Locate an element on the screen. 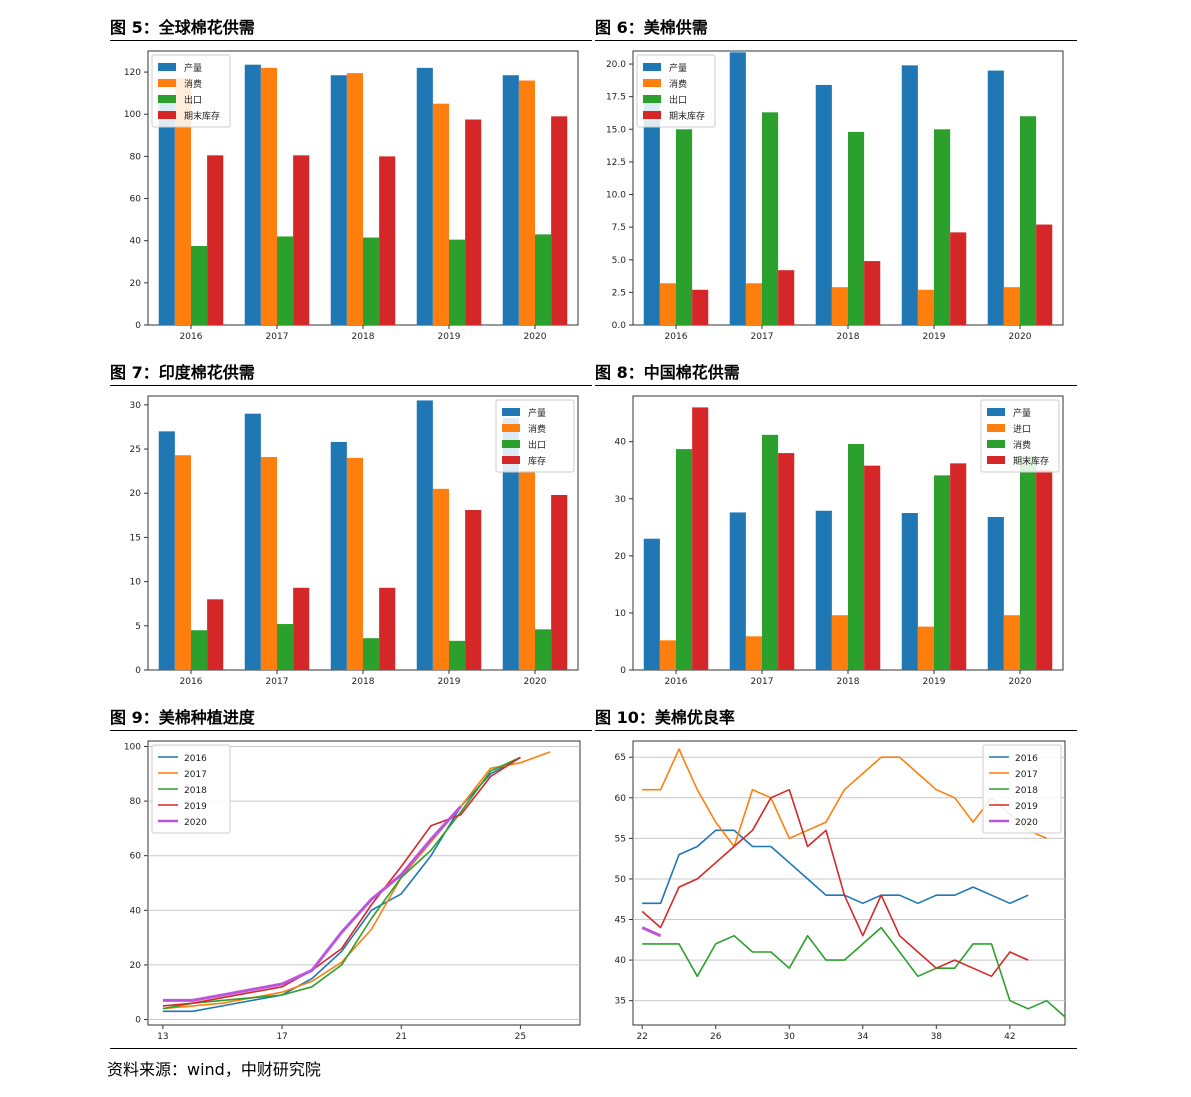  series-line-2018 is located at coordinates (341, 883).